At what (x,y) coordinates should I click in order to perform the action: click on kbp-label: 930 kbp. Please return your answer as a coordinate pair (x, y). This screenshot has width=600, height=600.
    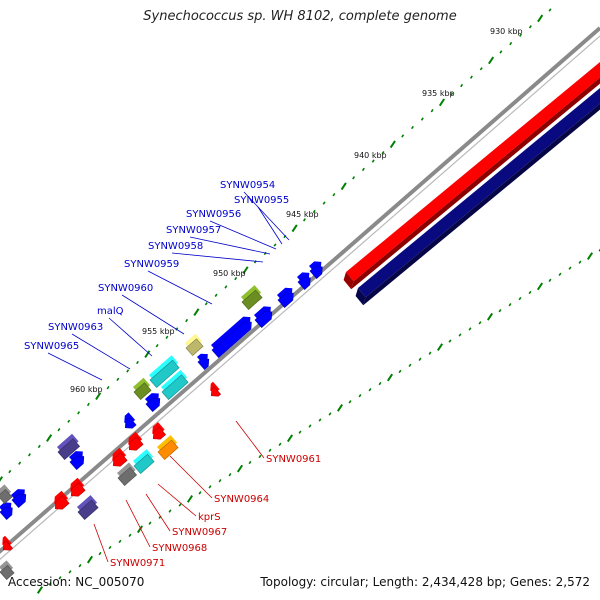
    Looking at the image, I should click on (506, 31).